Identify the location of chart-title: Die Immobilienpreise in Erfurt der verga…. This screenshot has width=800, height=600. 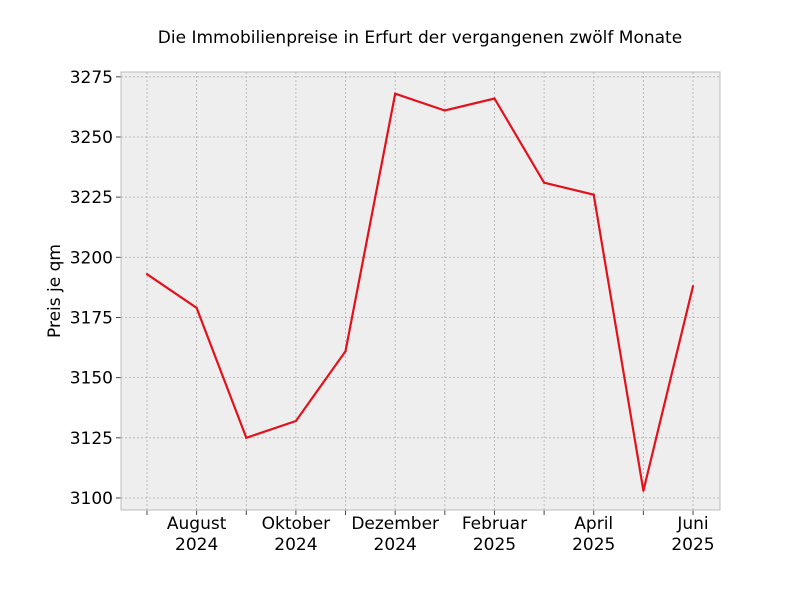
(420, 38).